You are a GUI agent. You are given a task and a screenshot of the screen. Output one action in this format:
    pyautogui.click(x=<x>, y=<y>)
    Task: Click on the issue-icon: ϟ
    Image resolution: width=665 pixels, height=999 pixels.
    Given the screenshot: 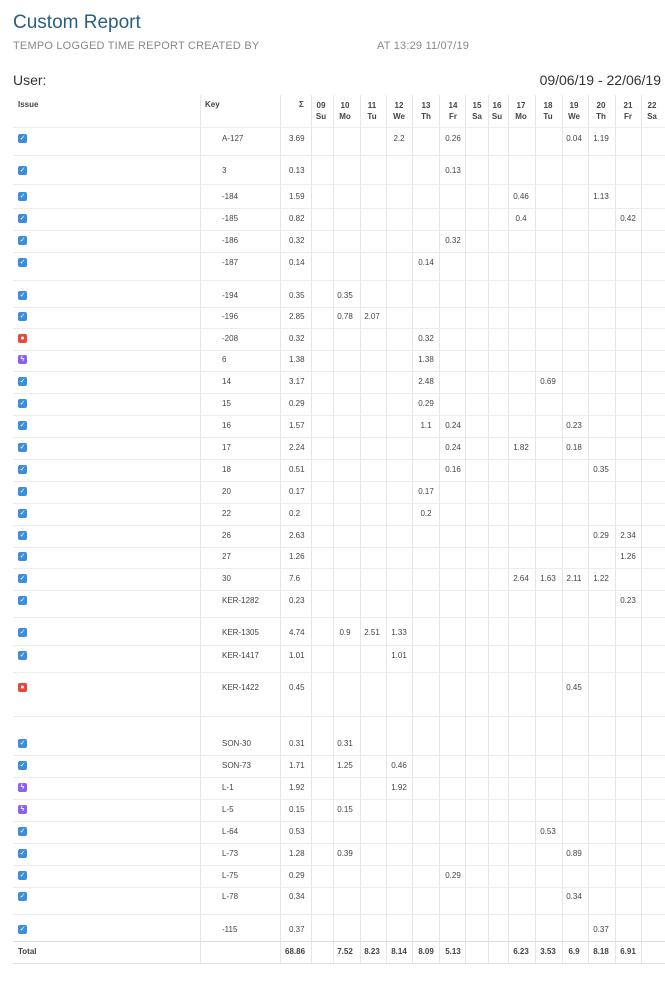 What is the action you would take?
    pyautogui.click(x=22, y=809)
    